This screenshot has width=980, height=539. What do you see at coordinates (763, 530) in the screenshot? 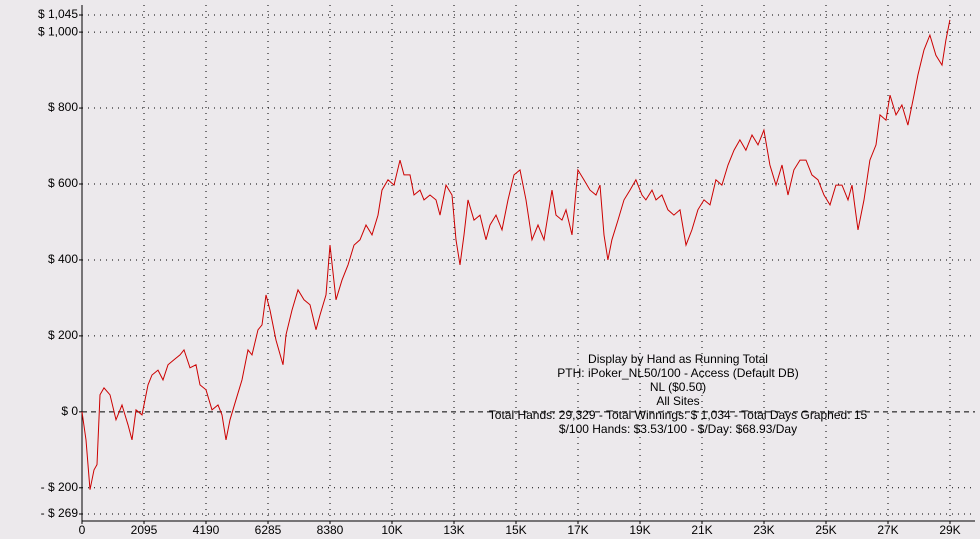
I see `x-tick-label: 23K` at bounding box center [763, 530].